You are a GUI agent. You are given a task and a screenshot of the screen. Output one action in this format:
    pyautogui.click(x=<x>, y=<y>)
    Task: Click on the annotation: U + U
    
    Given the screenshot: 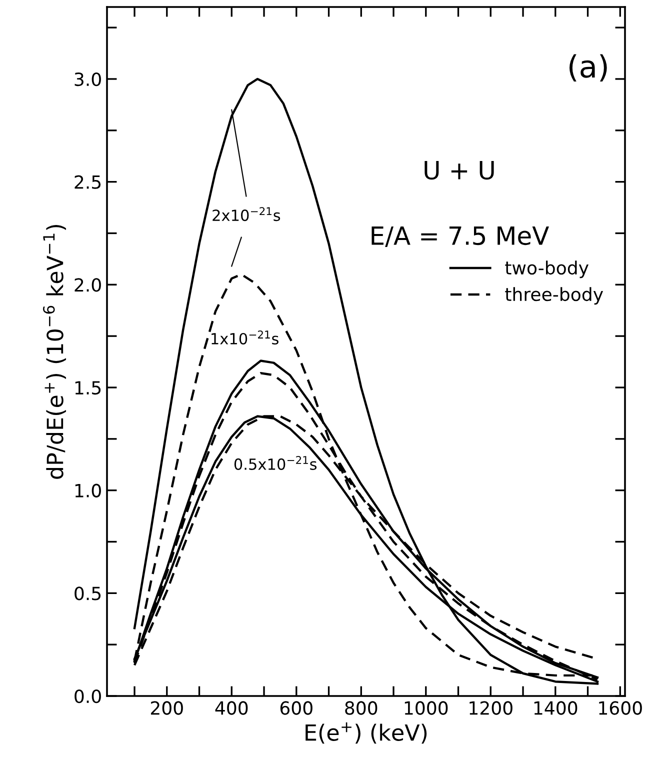 What is the action you would take?
    pyautogui.click(x=459, y=170)
    